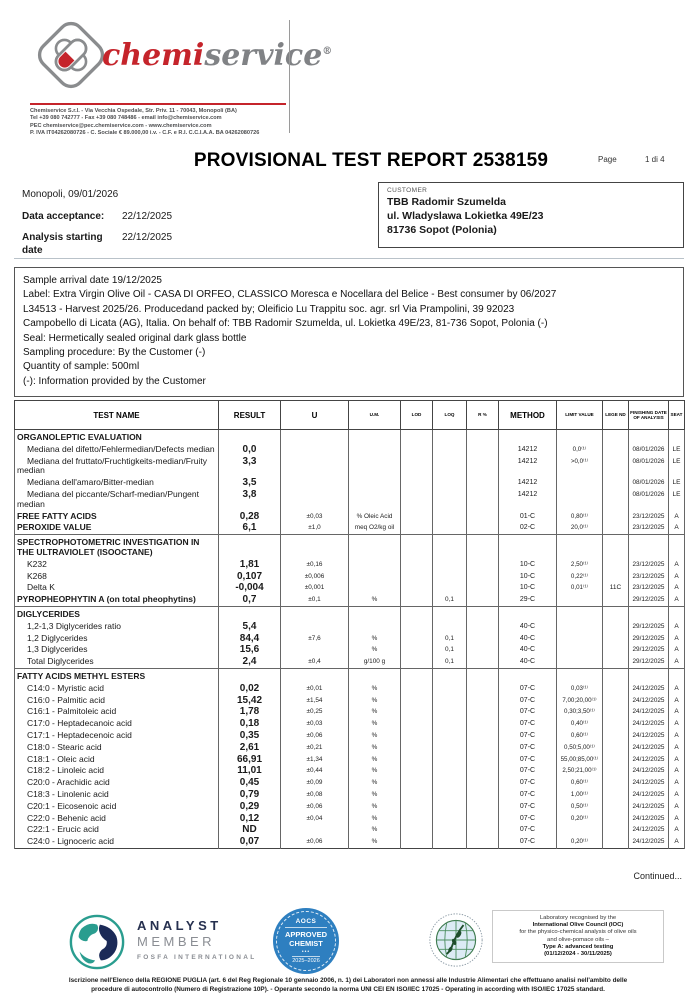 This screenshot has width=696, height=1003. Describe the element at coordinates (579, 771) in the screenshot. I see `cell-limit: 2,50;21,00⁽¹⁾` at that location.